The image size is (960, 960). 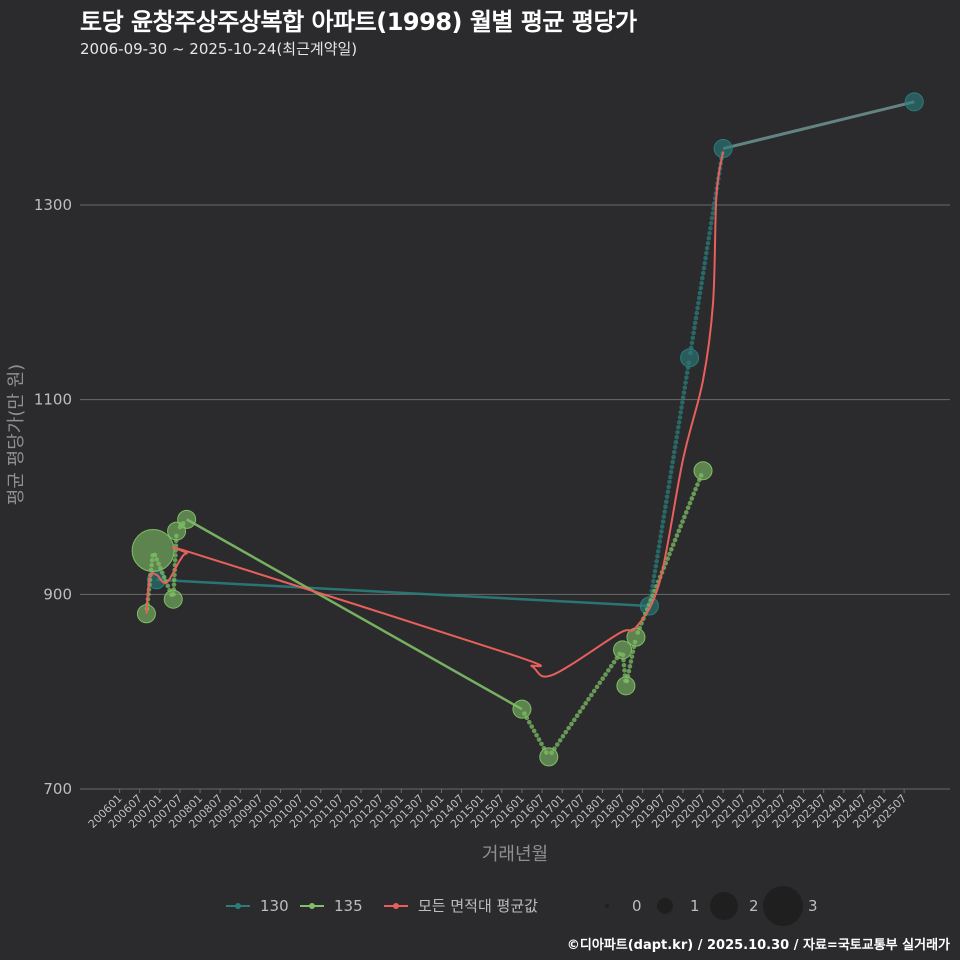 I want to click on y-axis: 700 900 1100 1300, so click(x=53, y=497).